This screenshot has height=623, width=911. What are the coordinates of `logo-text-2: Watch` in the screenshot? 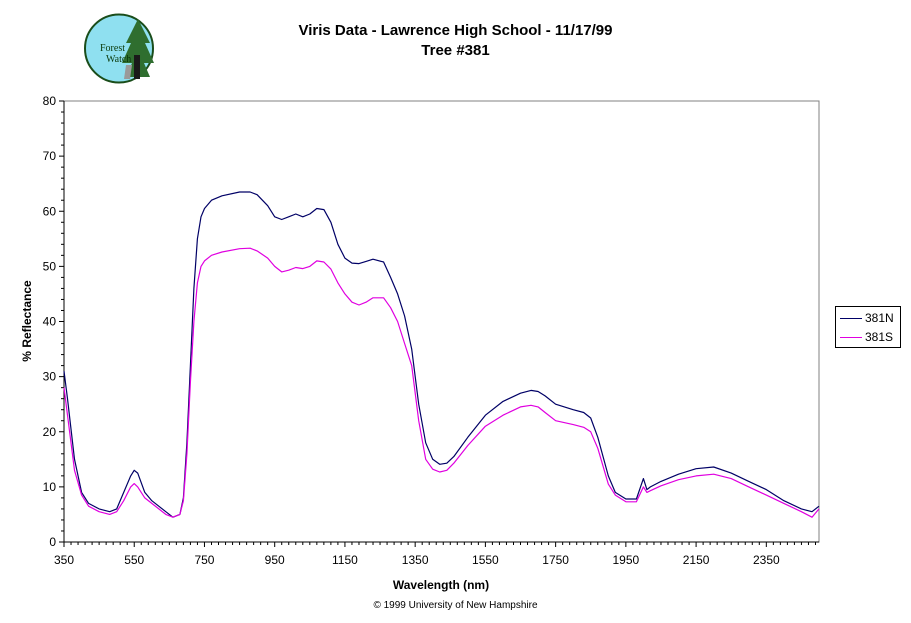 It's located at (118, 59).